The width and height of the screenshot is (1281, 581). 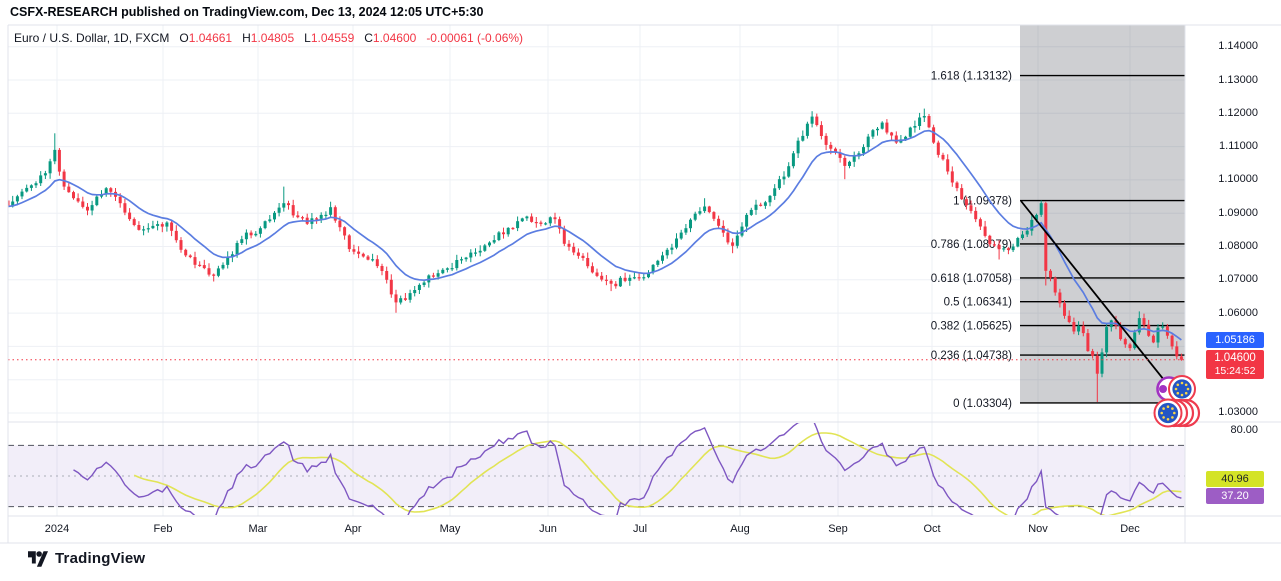 I want to click on price-axis-label: 1.08000, so click(x=1238, y=246).